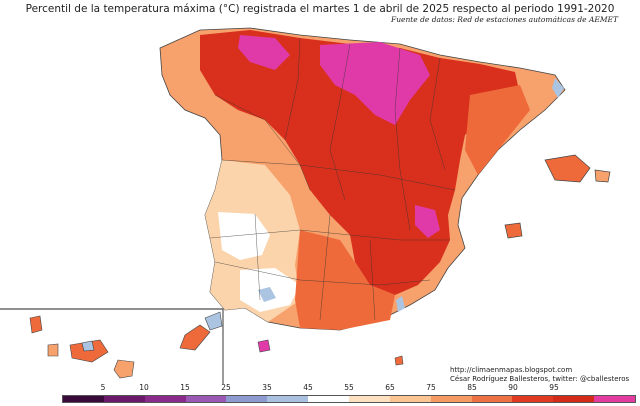 The width and height of the screenshot is (640, 406). Describe the element at coordinates (185, 387) in the screenshot. I see `legend-tick: 15` at that location.